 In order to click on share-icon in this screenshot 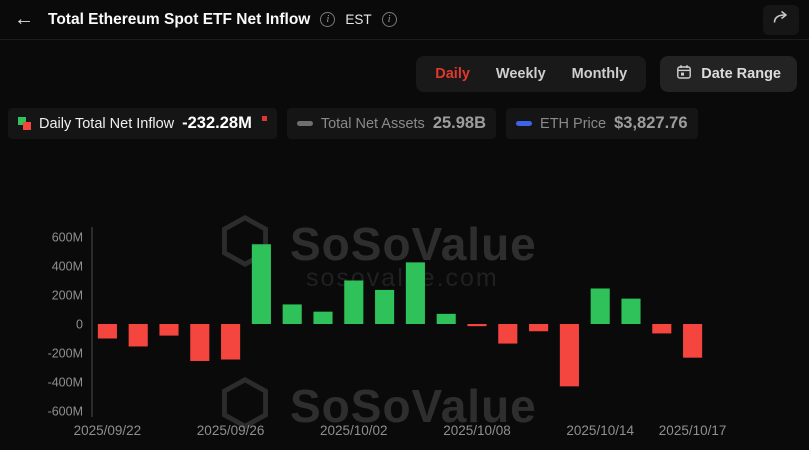, I will do `click(781, 19)`.